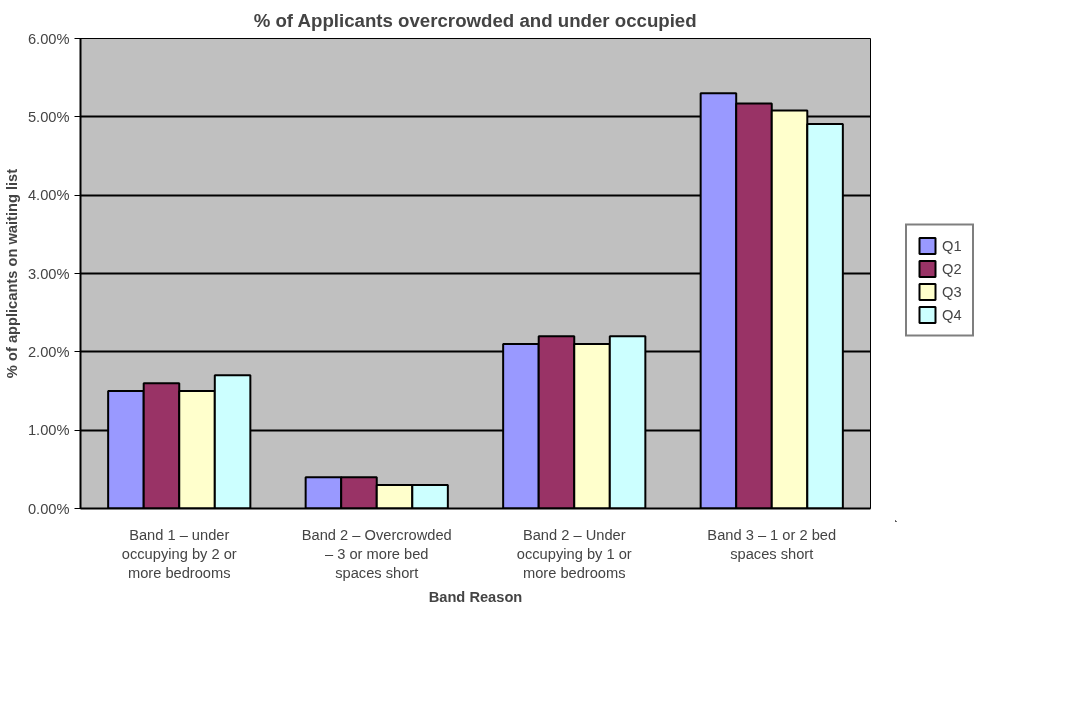 The image size is (1082, 709). What do you see at coordinates (952, 268) in the screenshot?
I see `legend-label: Q2` at bounding box center [952, 268].